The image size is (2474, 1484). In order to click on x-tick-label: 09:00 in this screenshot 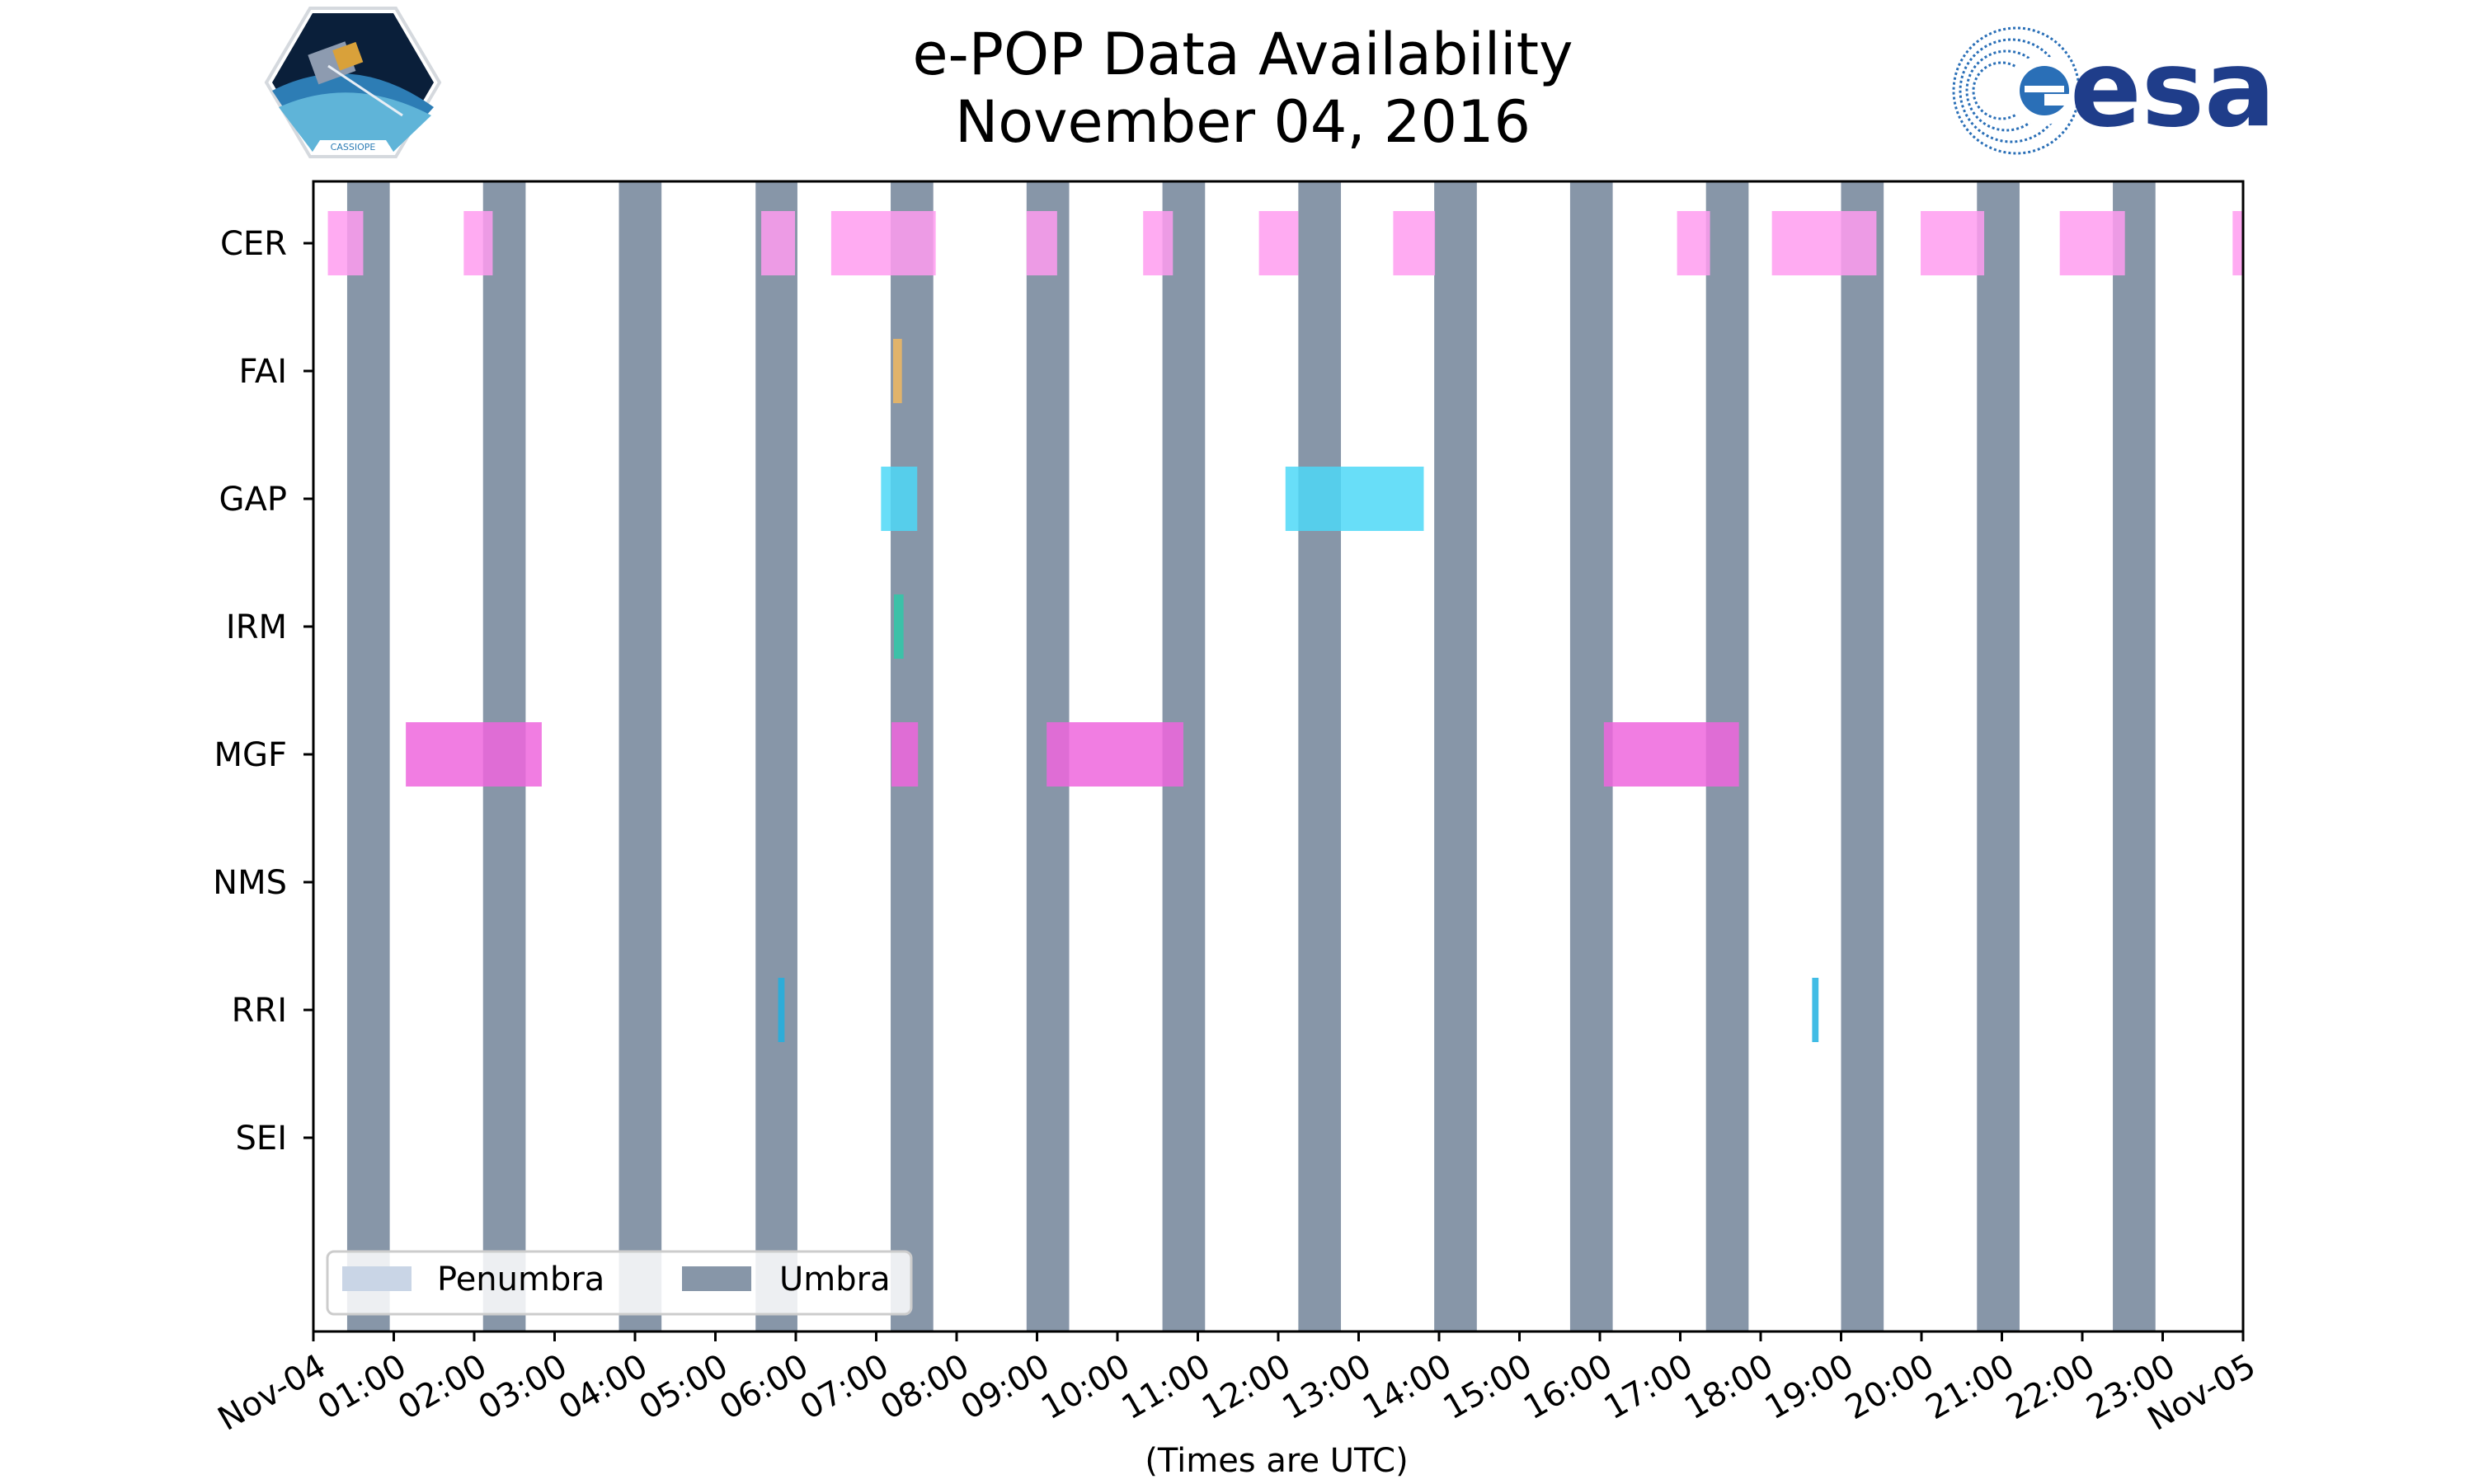, I will do `click(1005, 1387)`.